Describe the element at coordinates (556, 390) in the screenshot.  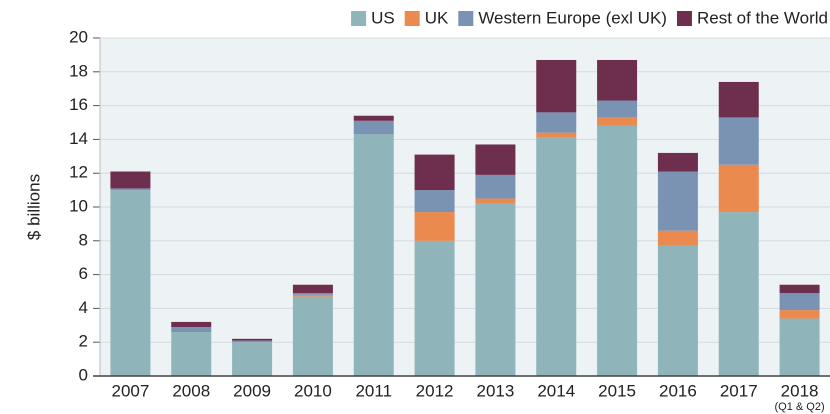
I see `x-tick-label: 2014` at that location.